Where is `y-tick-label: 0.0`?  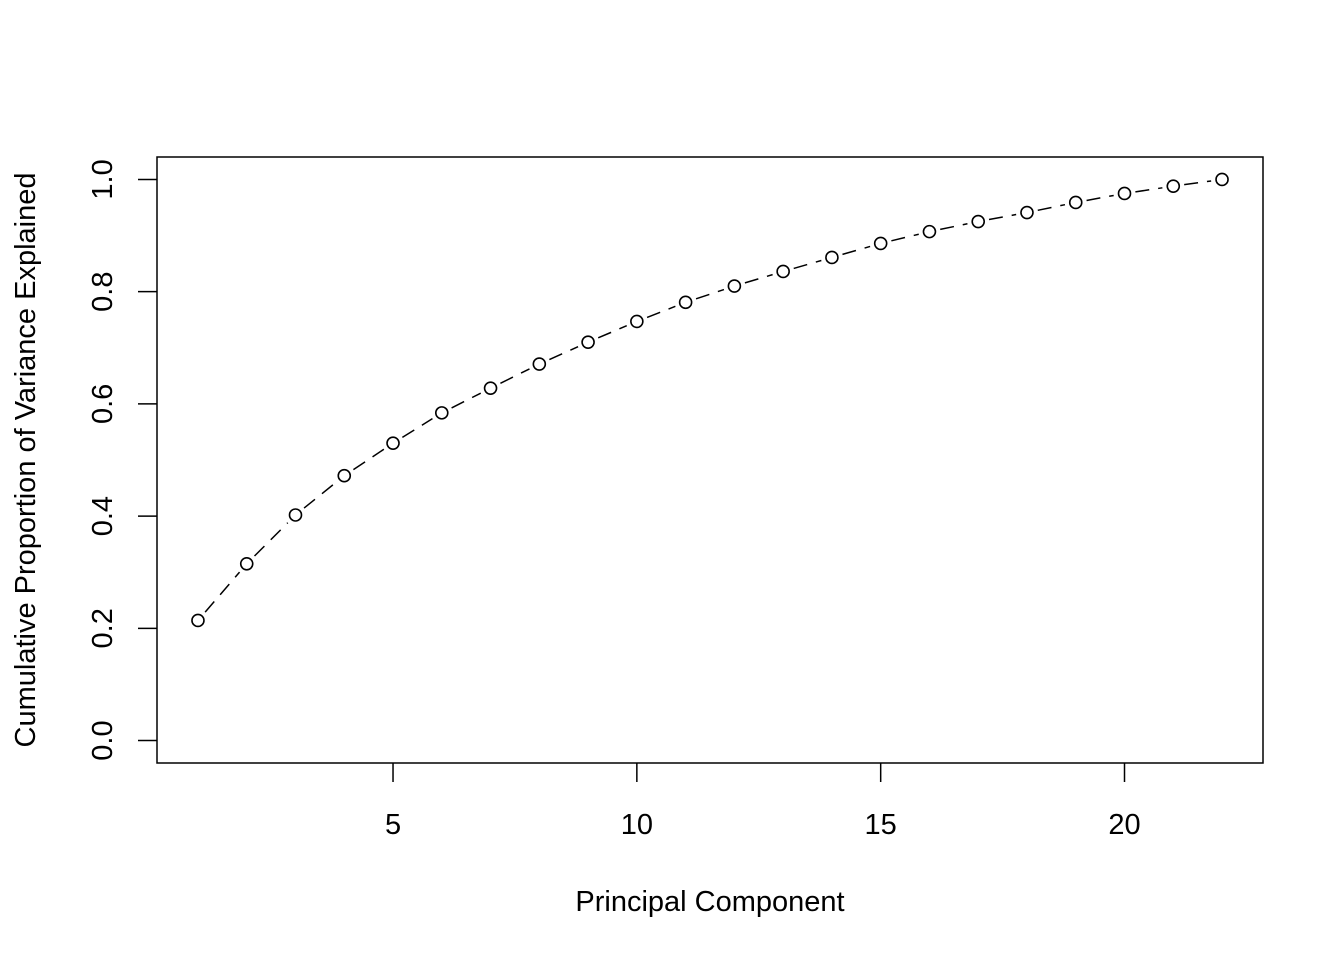
y-tick-label: 0.0 is located at coordinates (103, 740).